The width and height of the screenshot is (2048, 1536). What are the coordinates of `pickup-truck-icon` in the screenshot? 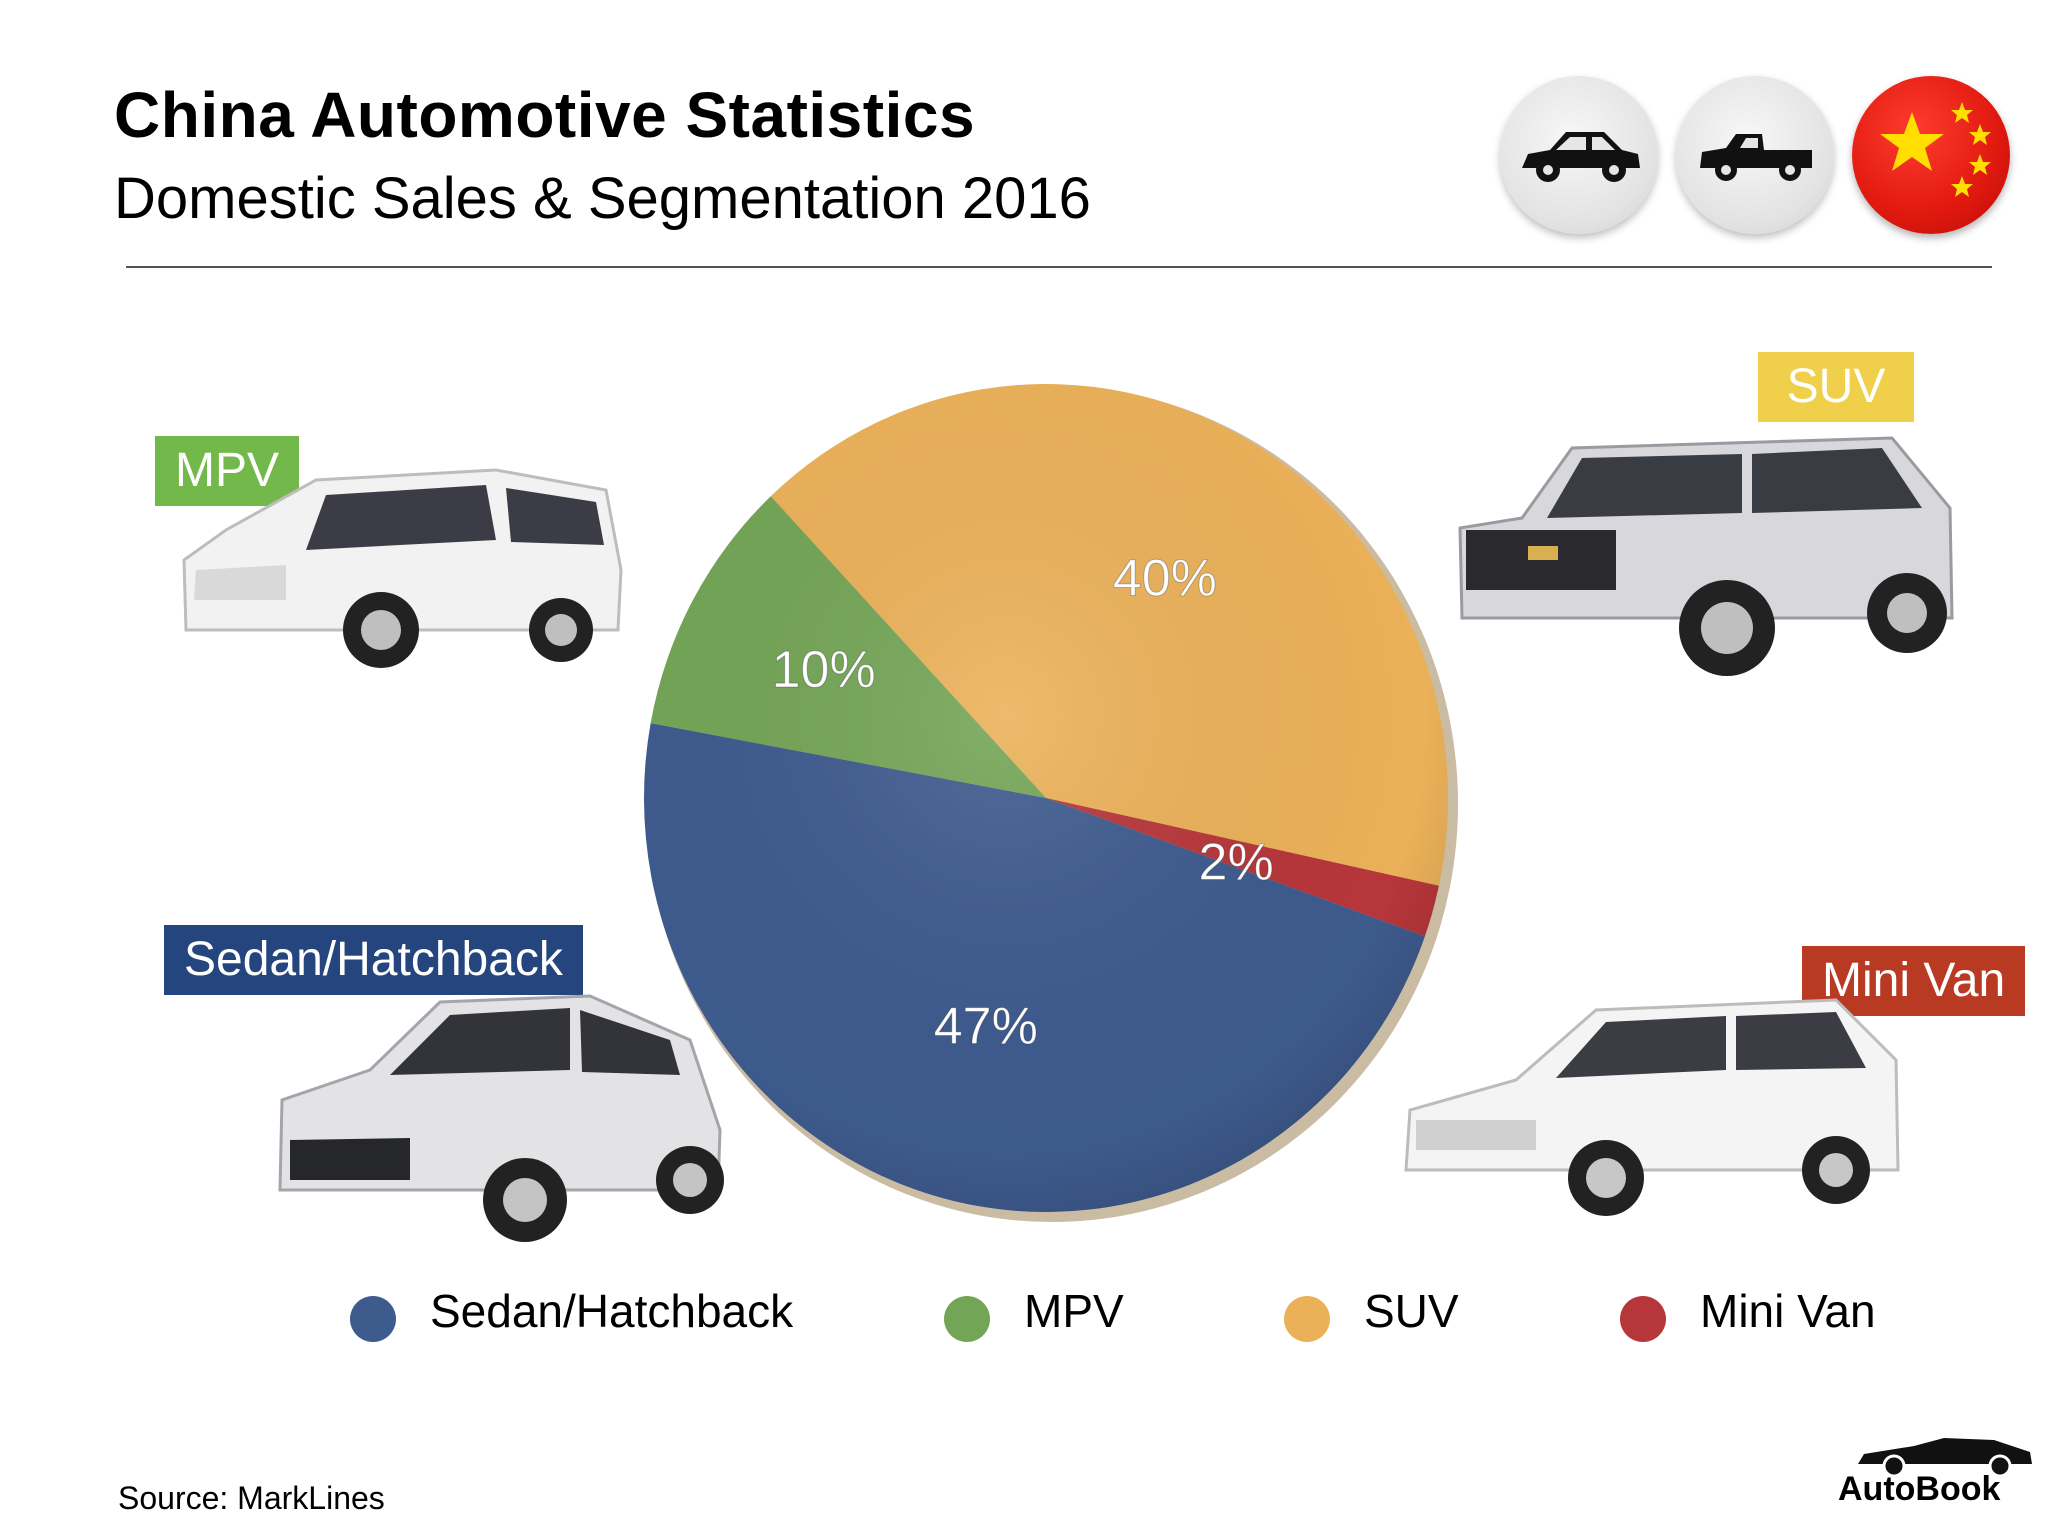 It's located at (1755, 155).